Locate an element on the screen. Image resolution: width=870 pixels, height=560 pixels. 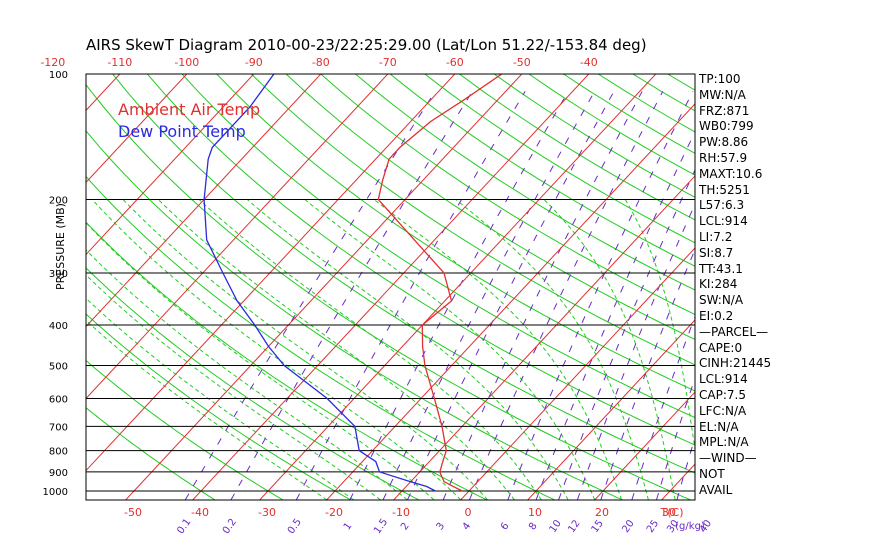
stat-line: MAXT:10.6 is located at coordinates (731, 173).